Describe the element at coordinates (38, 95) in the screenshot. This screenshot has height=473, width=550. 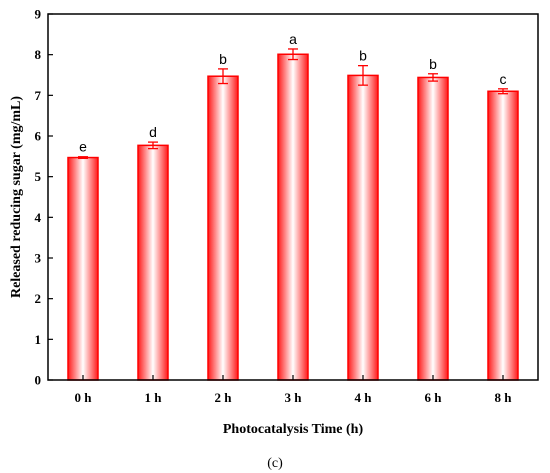
I see `y-tick-label: 7` at that location.